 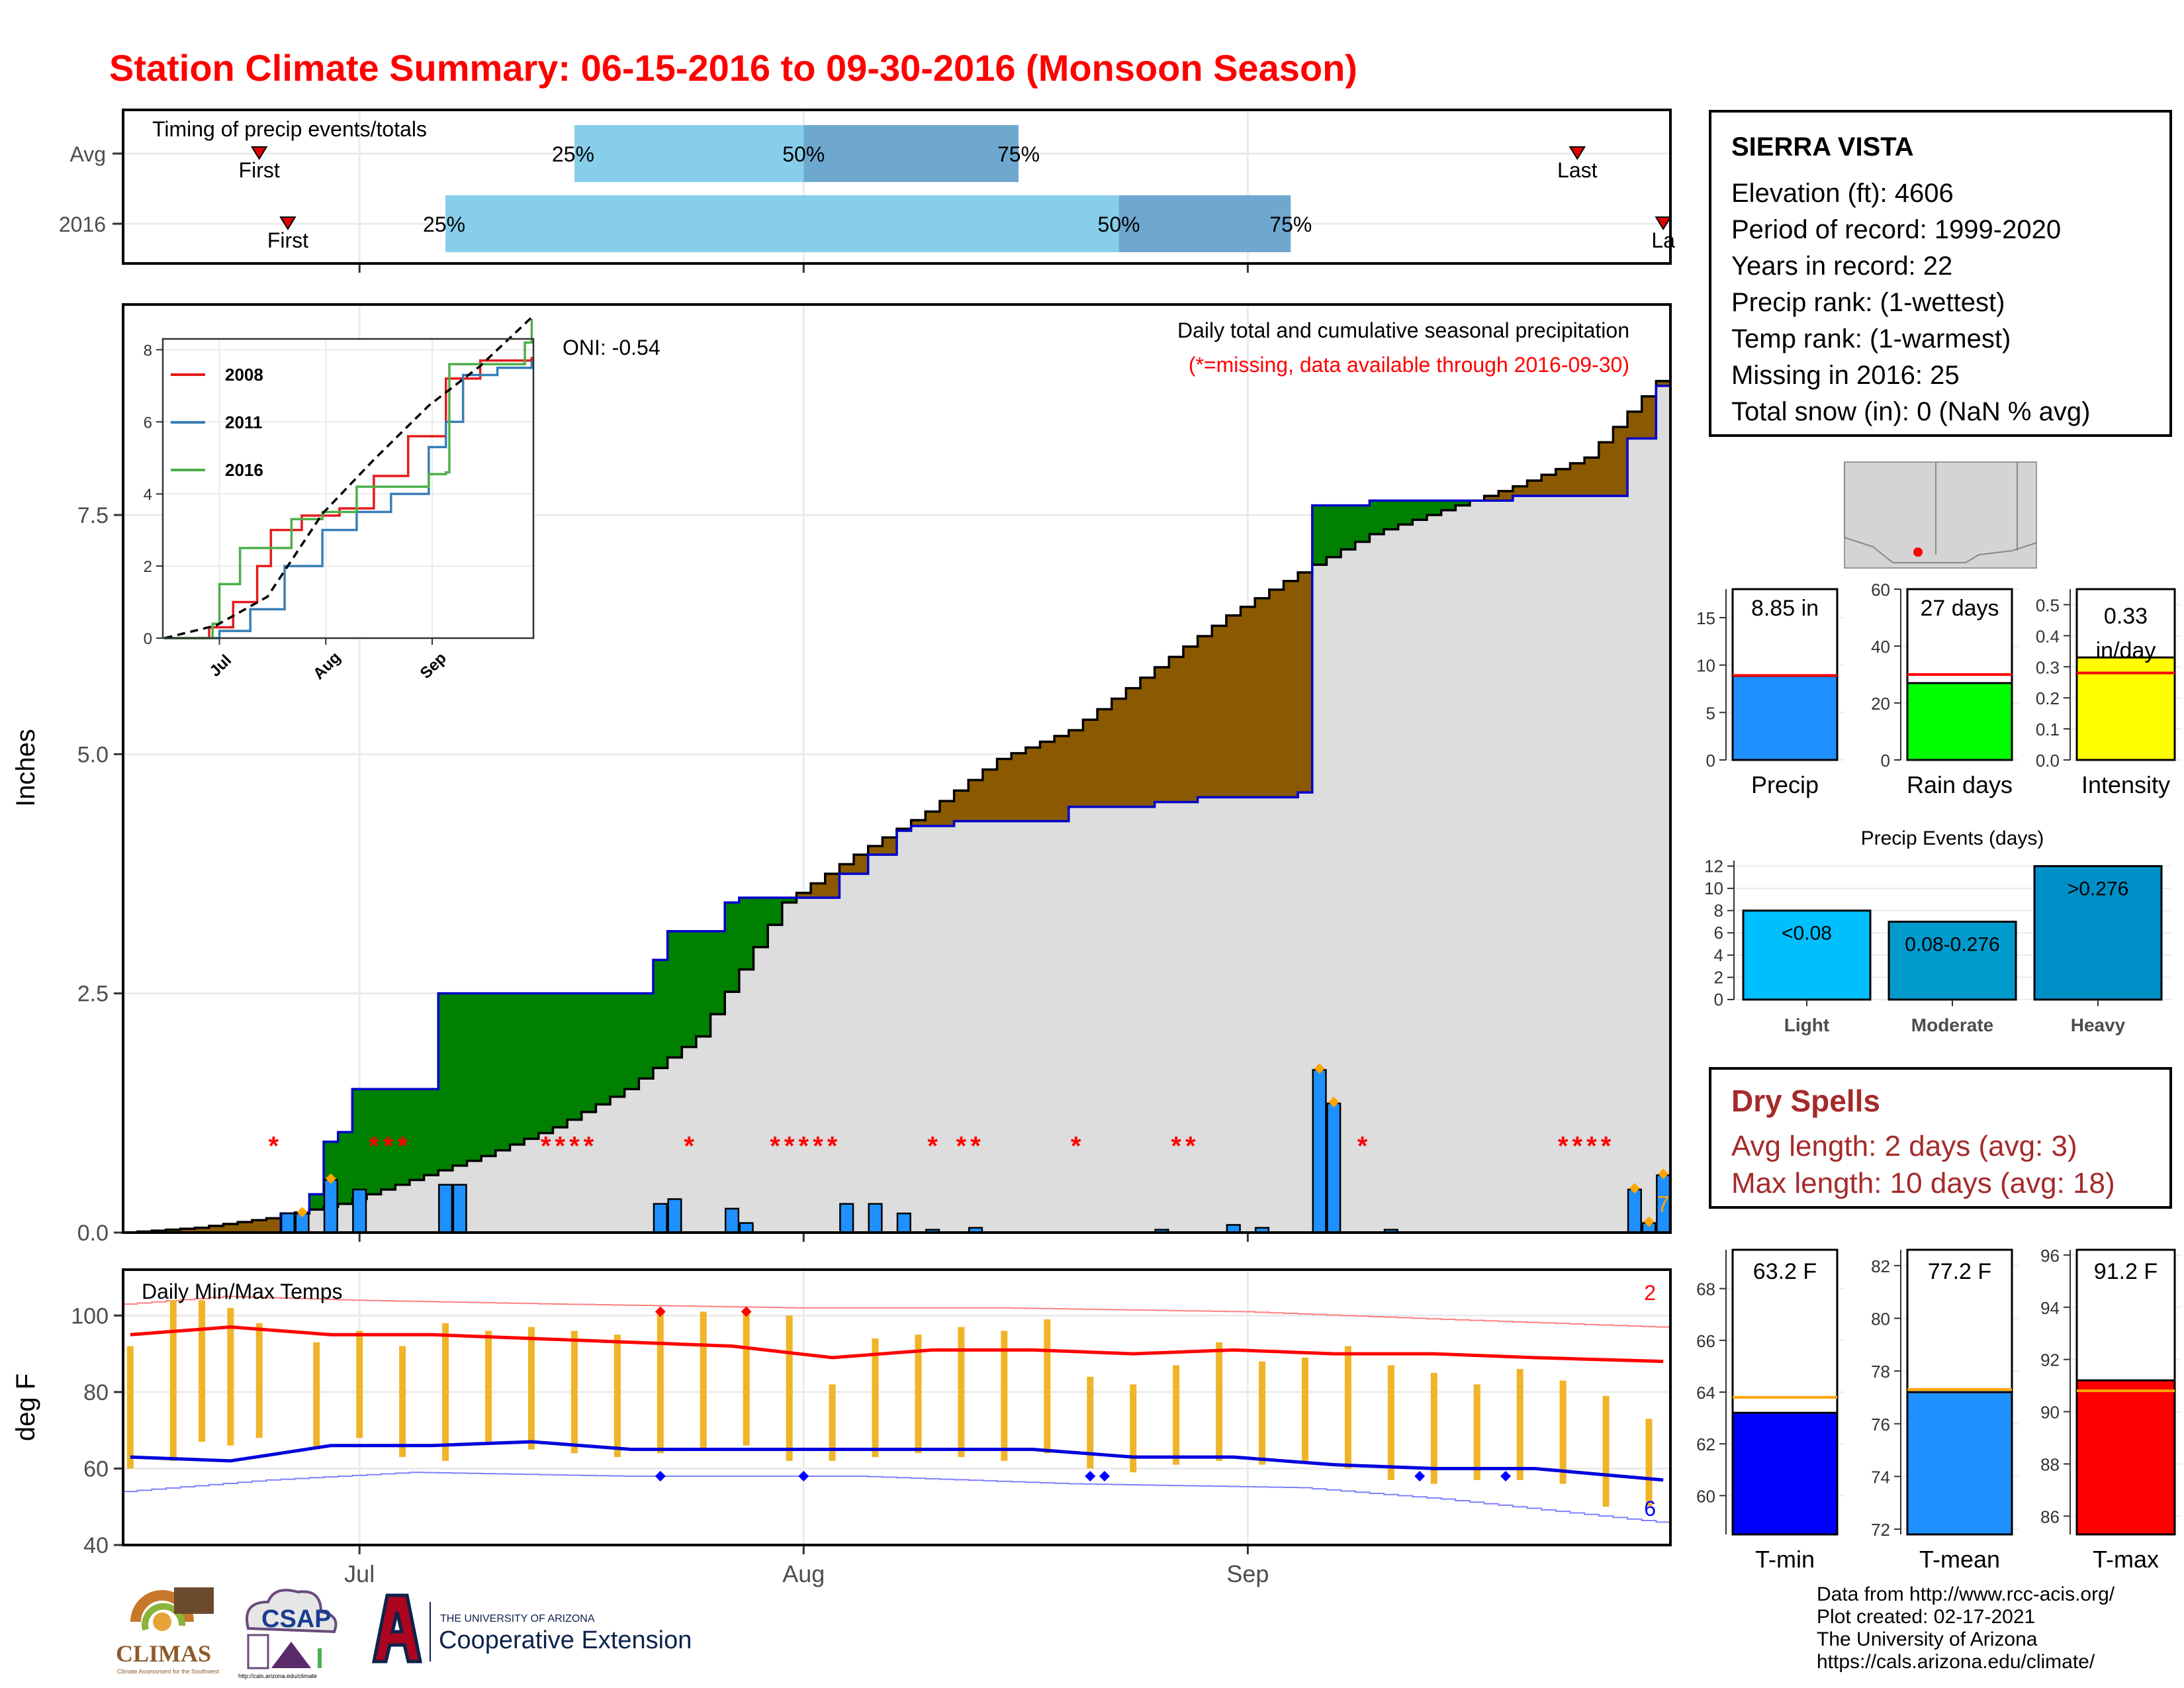 What do you see at coordinates (2048, 698) in the screenshot?
I see `intensity-ytick-label: 0.2` at bounding box center [2048, 698].